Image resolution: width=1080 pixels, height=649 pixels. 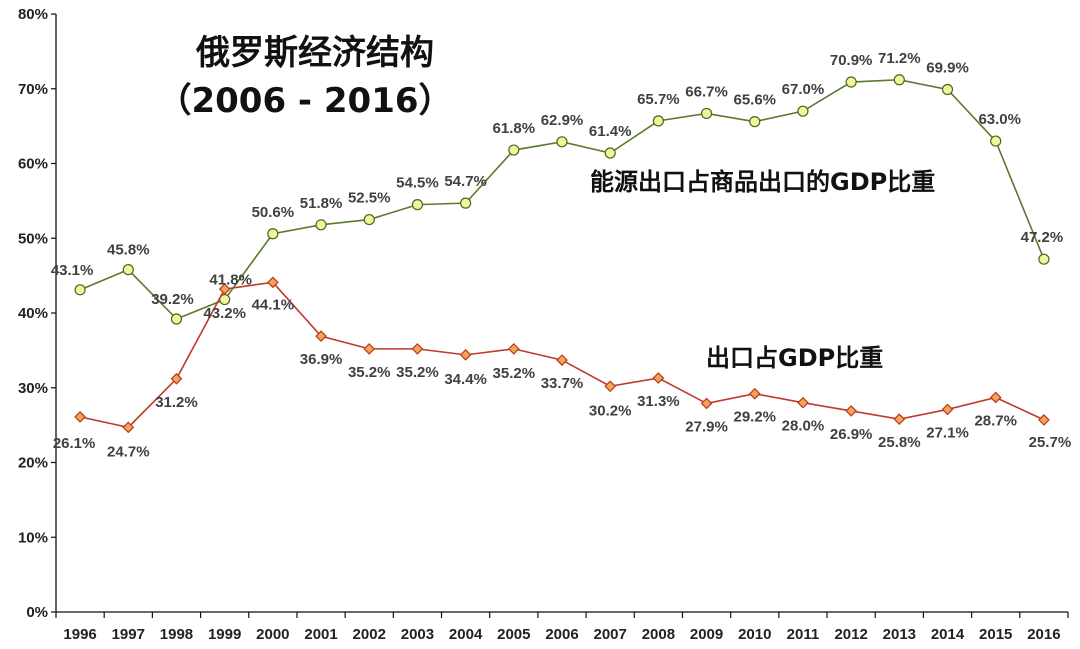 I want to click on data-label: 25.7%, so click(x=1050, y=442).